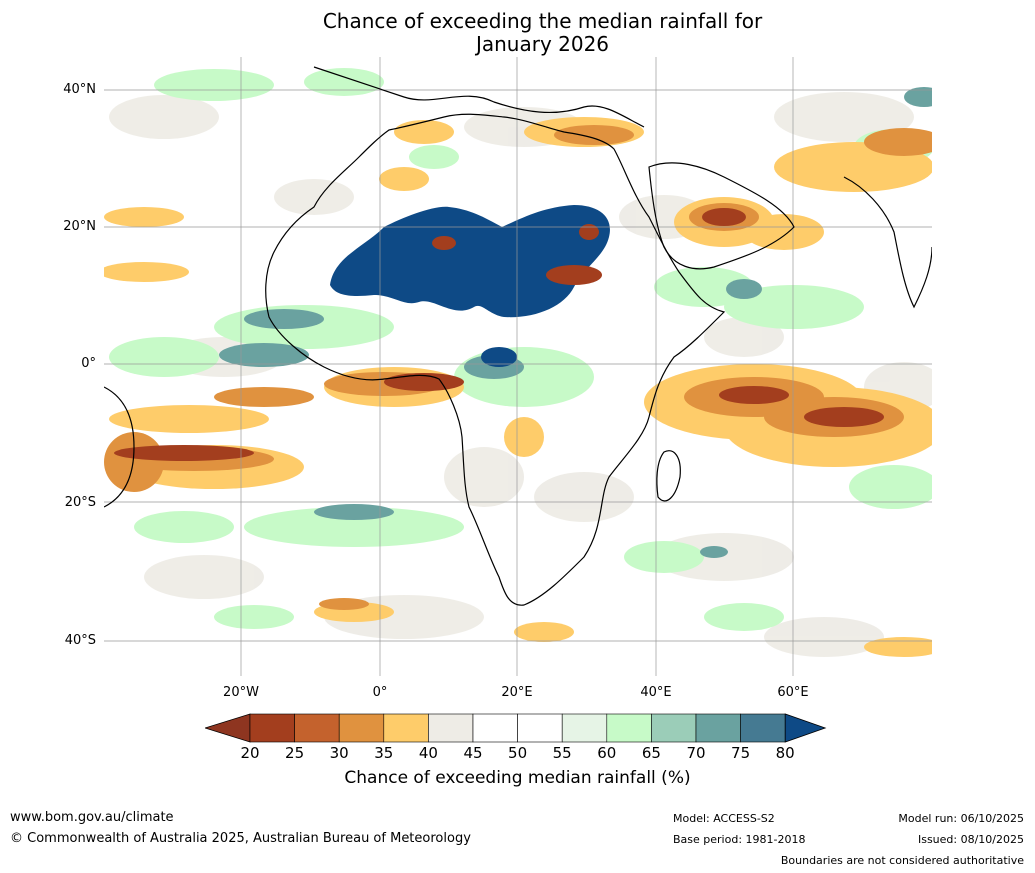  What do you see at coordinates (961, 818) in the screenshot?
I see `footer-model-run: Model run: 06/10/2025` at bounding box center [961, 818].